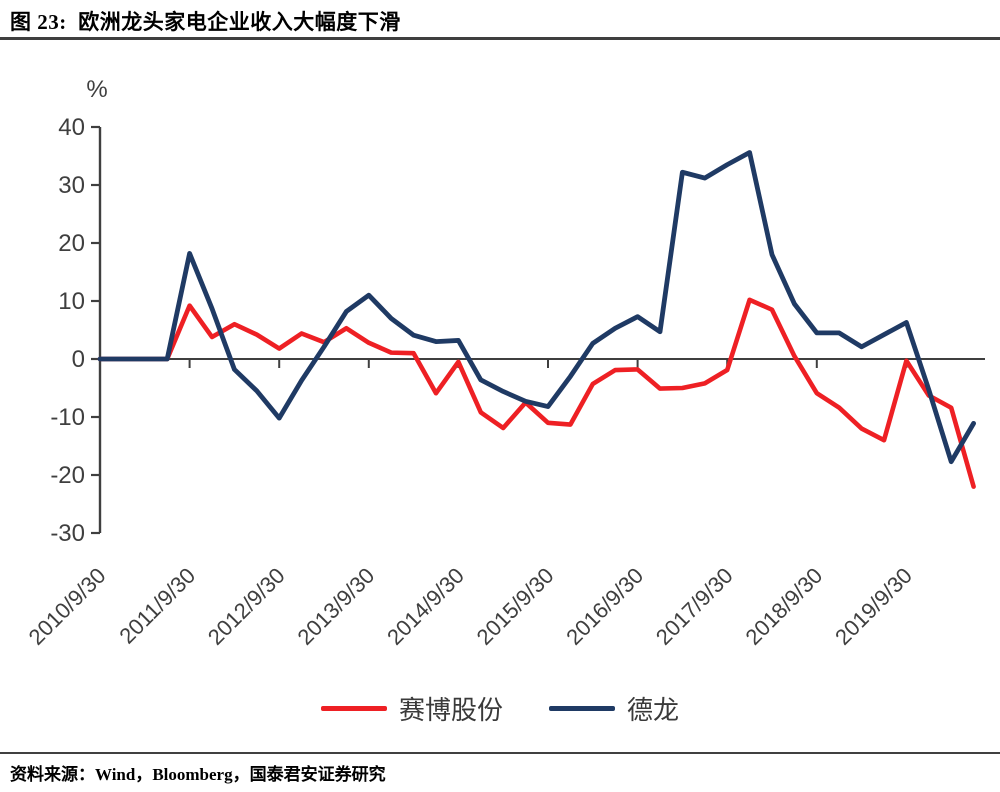 Image resolution: width=1000 pixels, height=792 pixels. What do you see at coordinates (694, 606) in the screenshot?
I see `x-tick-label: 2017/9/30` at bounding box center [694, 606].